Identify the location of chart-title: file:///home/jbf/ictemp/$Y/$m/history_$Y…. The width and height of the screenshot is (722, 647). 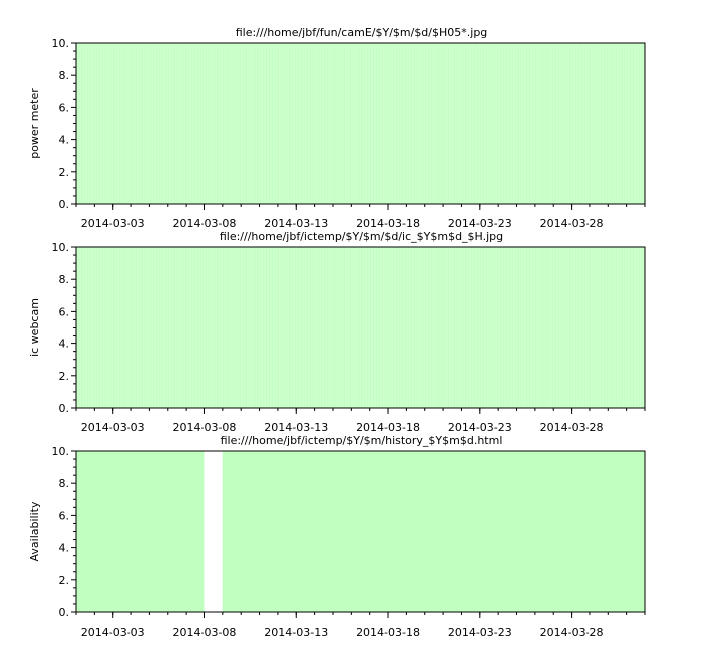
(362, 440).